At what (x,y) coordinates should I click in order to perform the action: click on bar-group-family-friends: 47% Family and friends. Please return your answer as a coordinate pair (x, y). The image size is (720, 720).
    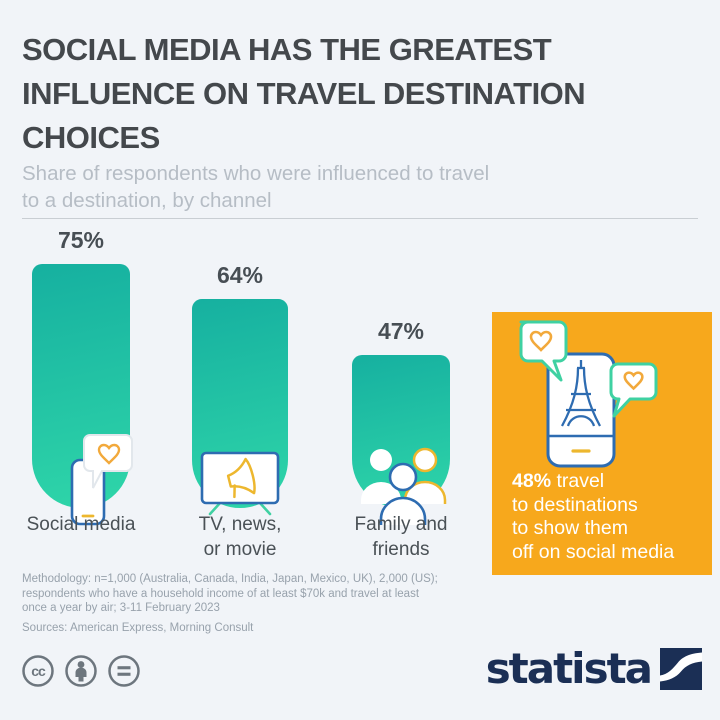
    Looking at the image, I should click on (401, 360).